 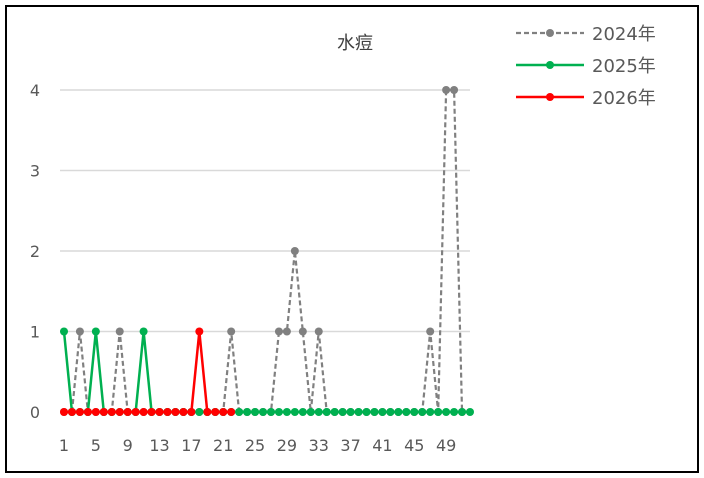 I want to click on x-tick-label: 25, so click(x=255, y=445).